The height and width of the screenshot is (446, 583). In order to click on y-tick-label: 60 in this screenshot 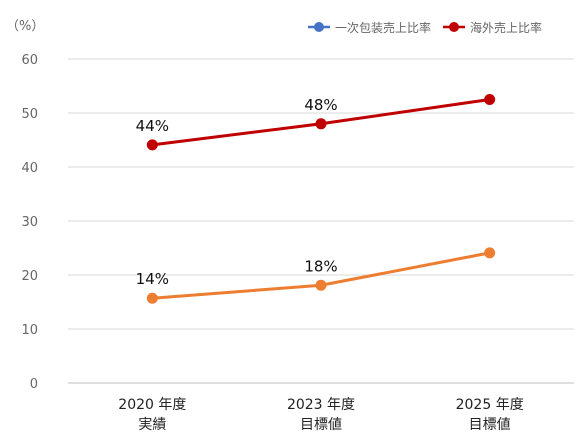, I will do `click(29, 60)`.